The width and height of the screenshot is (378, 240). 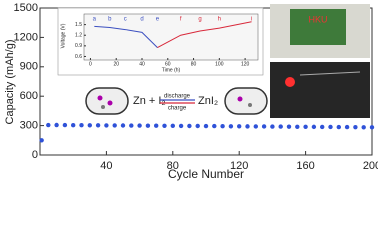 I want to click on y-tick-label: 1.5, so click(x=78, y=25).